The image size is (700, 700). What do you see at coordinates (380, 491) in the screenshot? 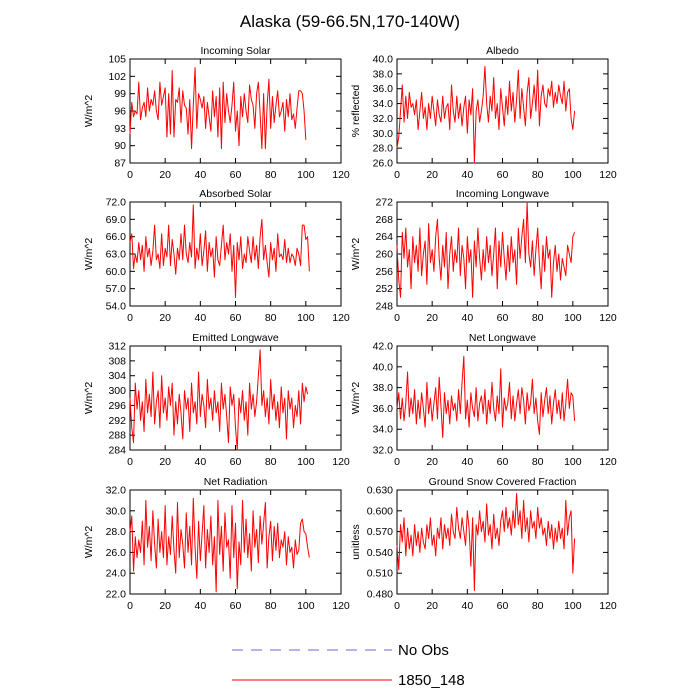
I see `y-tick-label: 0.630` at bounding box center [380, 491].